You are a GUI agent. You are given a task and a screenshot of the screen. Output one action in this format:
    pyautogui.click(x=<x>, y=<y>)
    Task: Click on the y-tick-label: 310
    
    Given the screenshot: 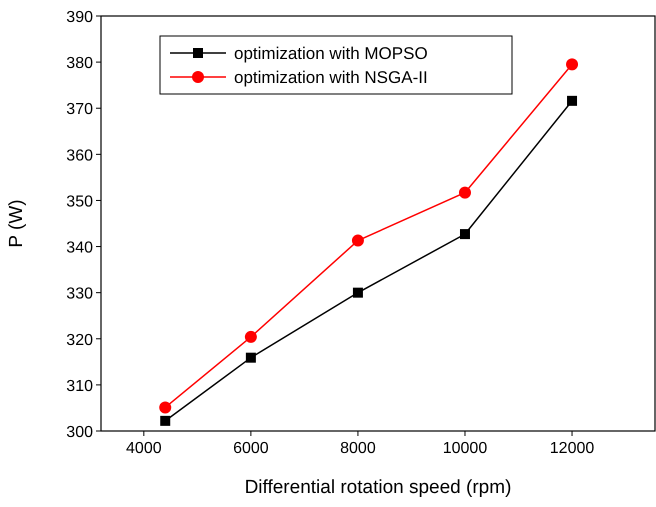 What is the action you would take?
    pyautogui.click(x=80, y=386)
    